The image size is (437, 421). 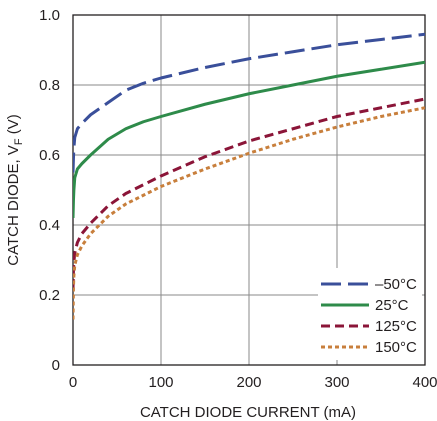 What do you see at coordinates (49, 85) in the screenshot?
I see `y-tick-label: 0.8` at bounding box center [49, 85].